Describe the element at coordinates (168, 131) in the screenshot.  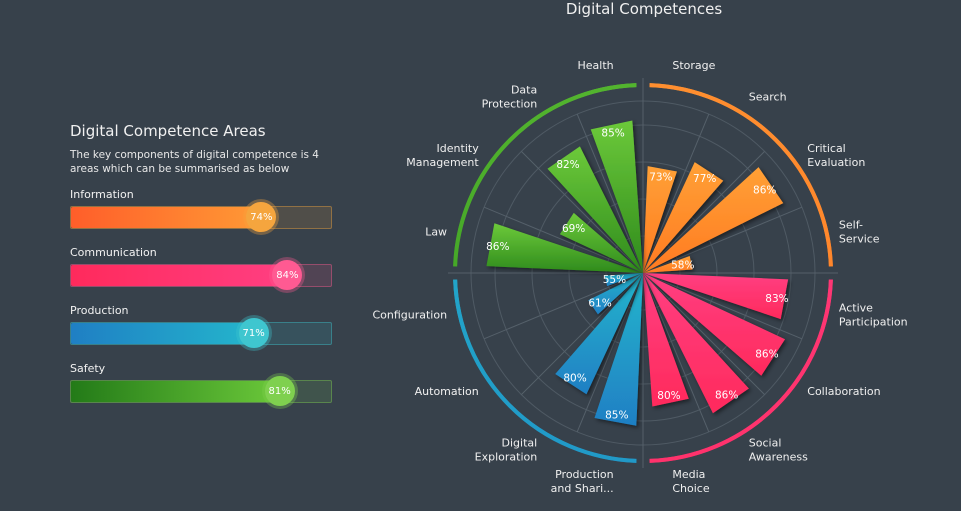
I see `panel-title: Digital Competence Areas` at that location.